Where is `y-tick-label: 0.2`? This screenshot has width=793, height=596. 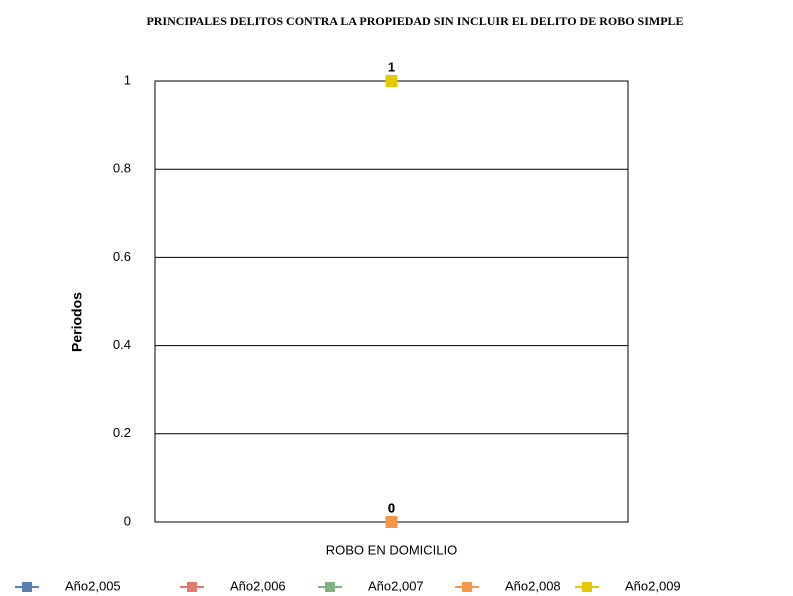 y-tick-label: 0.2 is located at coordinates (122, 432).